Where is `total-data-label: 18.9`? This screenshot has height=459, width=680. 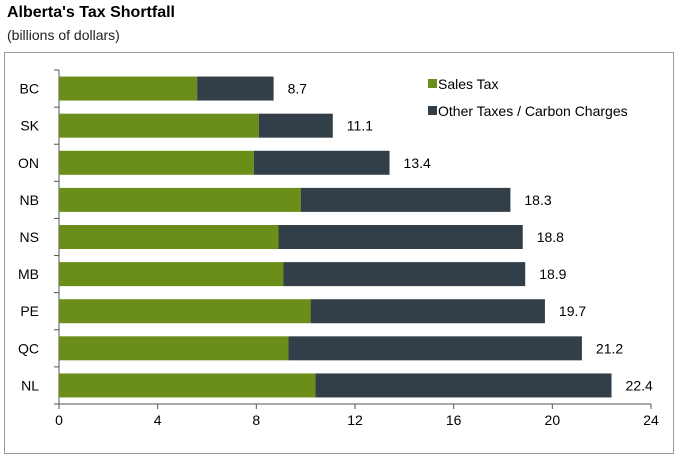 total-data-label: 18.9 is located at coordinates (552, 274).